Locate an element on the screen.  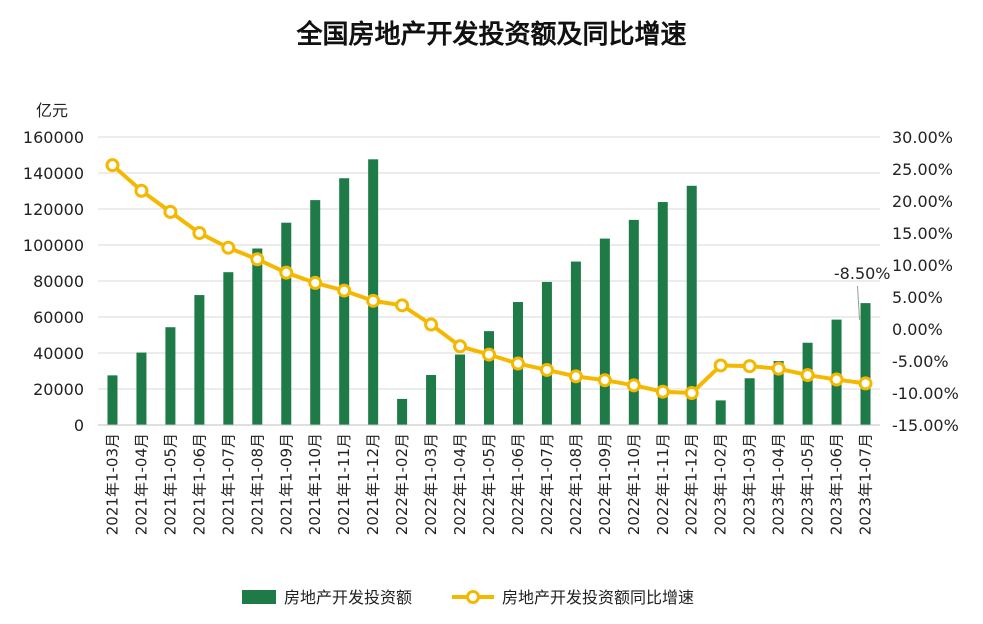
x-tick-label: 2021年1-05月 is located at coordinates (170, 484).